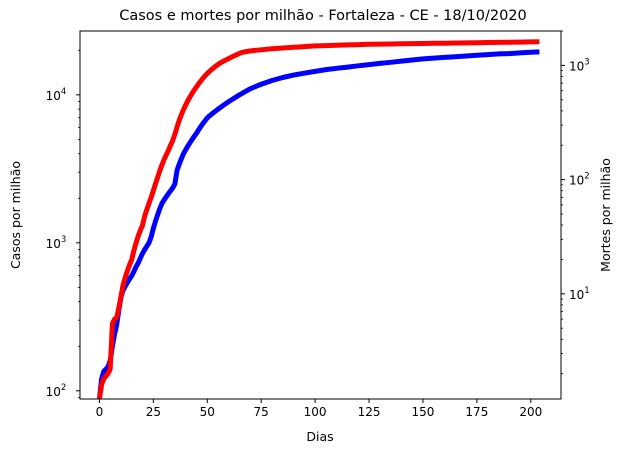  I want to click on x-tick-label: 75, so click(261, 412).